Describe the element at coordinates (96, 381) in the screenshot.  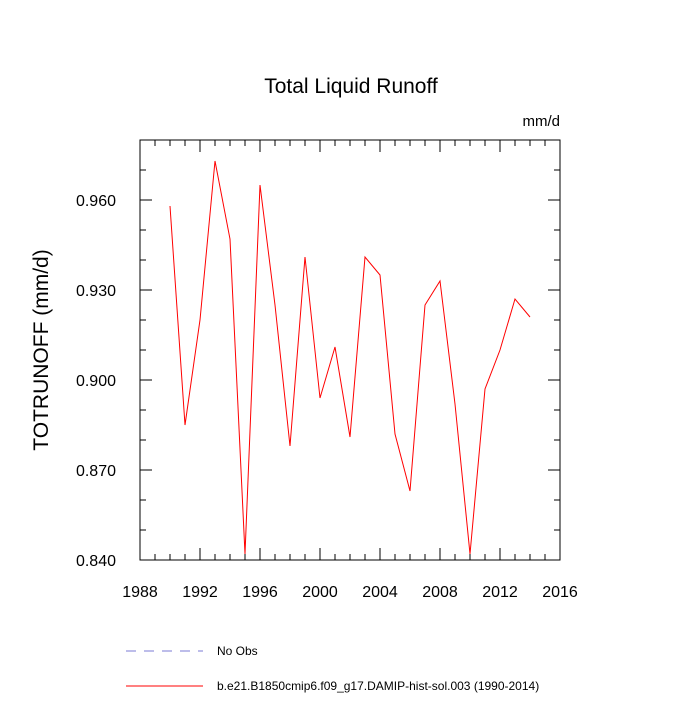
I see `y-tick-label: 0.900` at that location.